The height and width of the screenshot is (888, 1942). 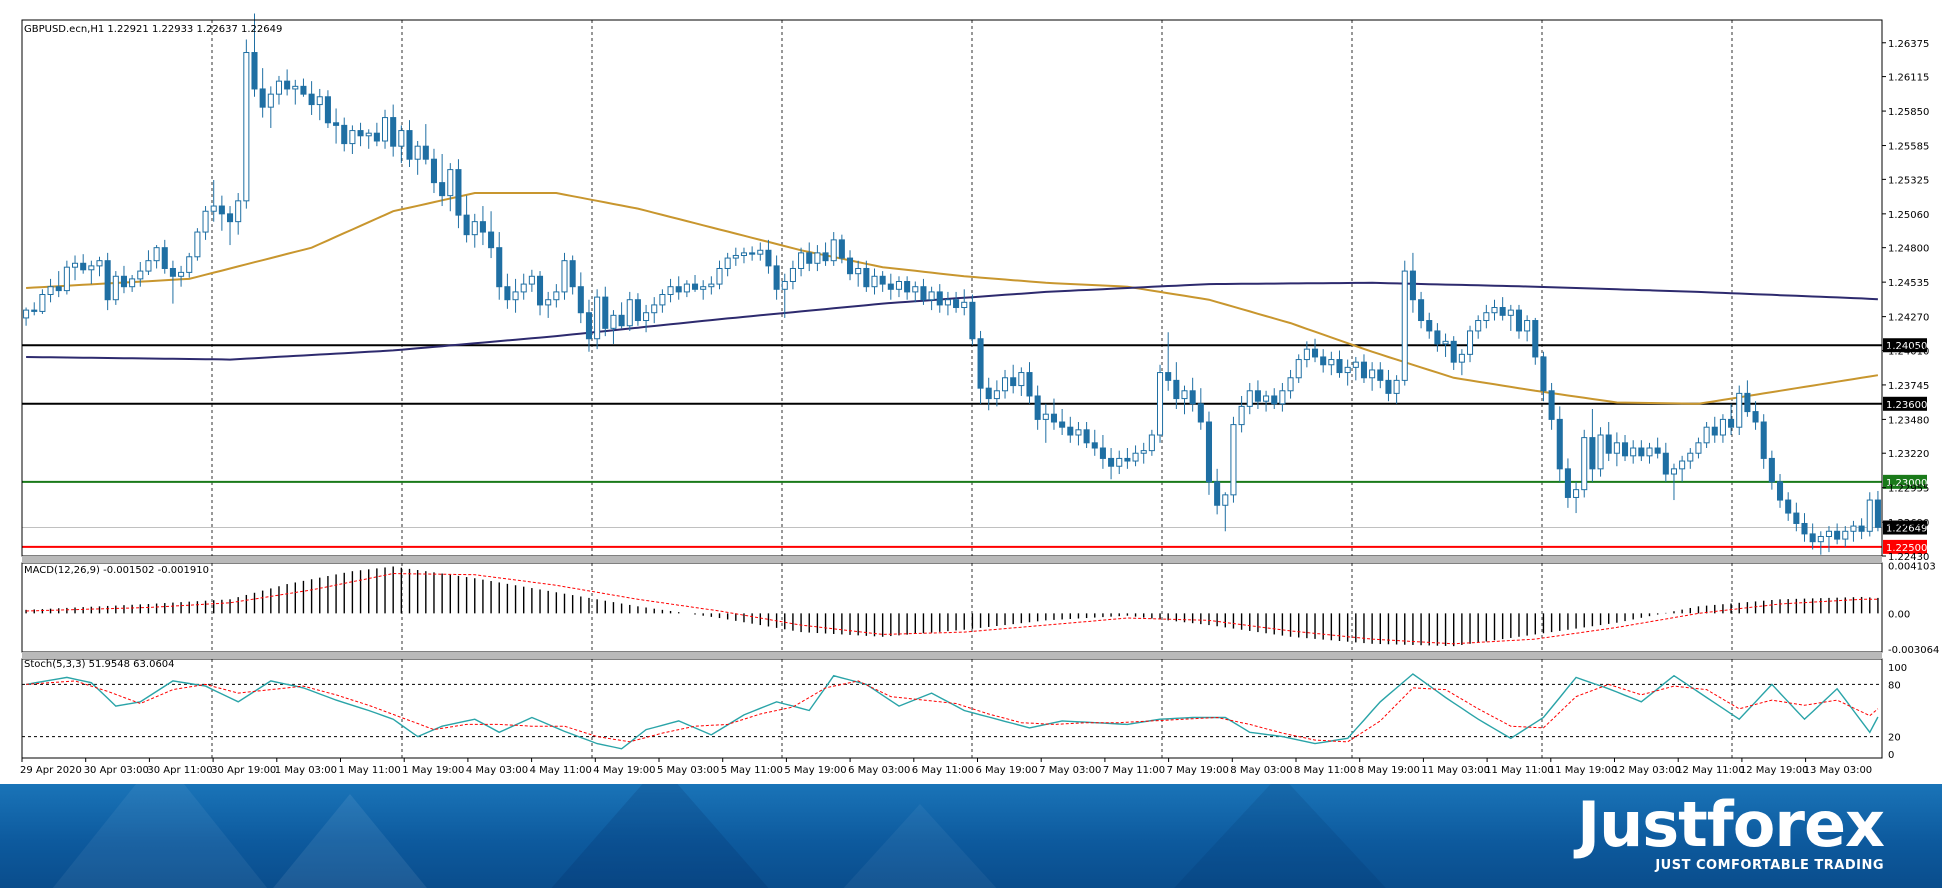 I want to click on current-price-label: 1.22649, so click(x=1906, y=529).